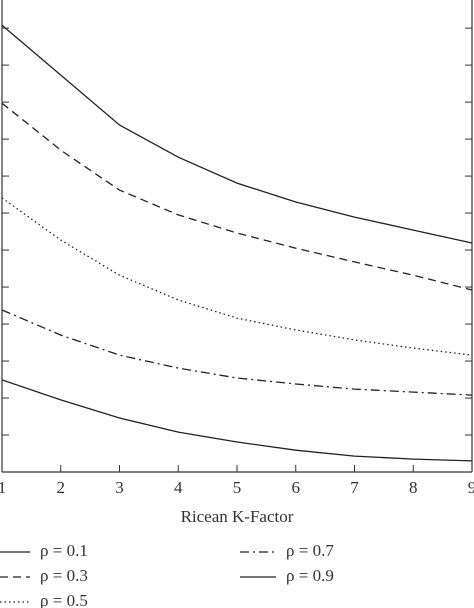 This screenshot has height=608, width=474. I want to click on legend-label: ρ = 0.3, so click(64, 575).